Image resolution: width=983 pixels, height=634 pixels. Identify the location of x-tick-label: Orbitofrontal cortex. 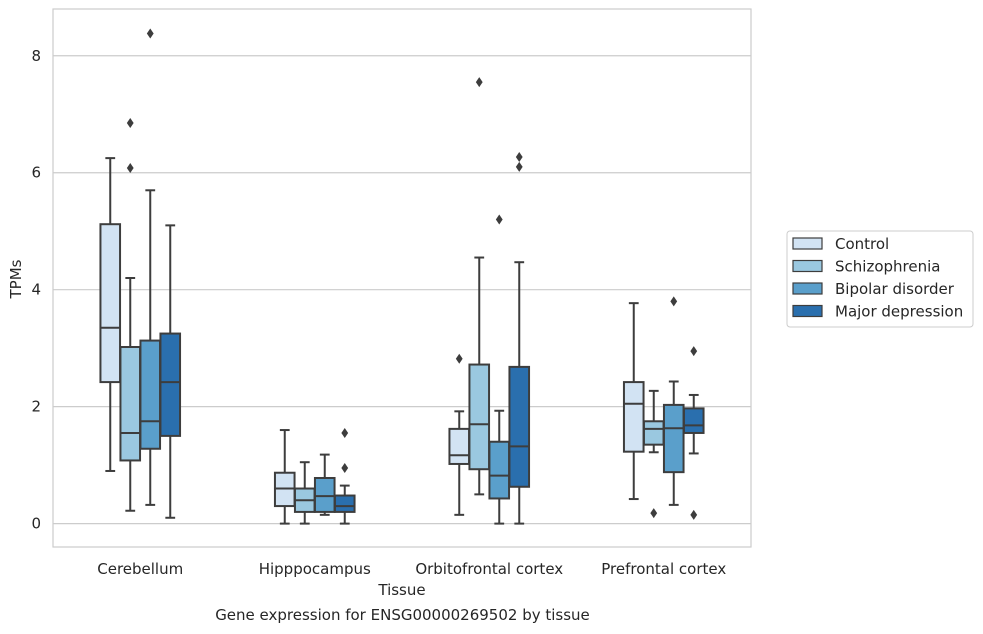
(489, 569).